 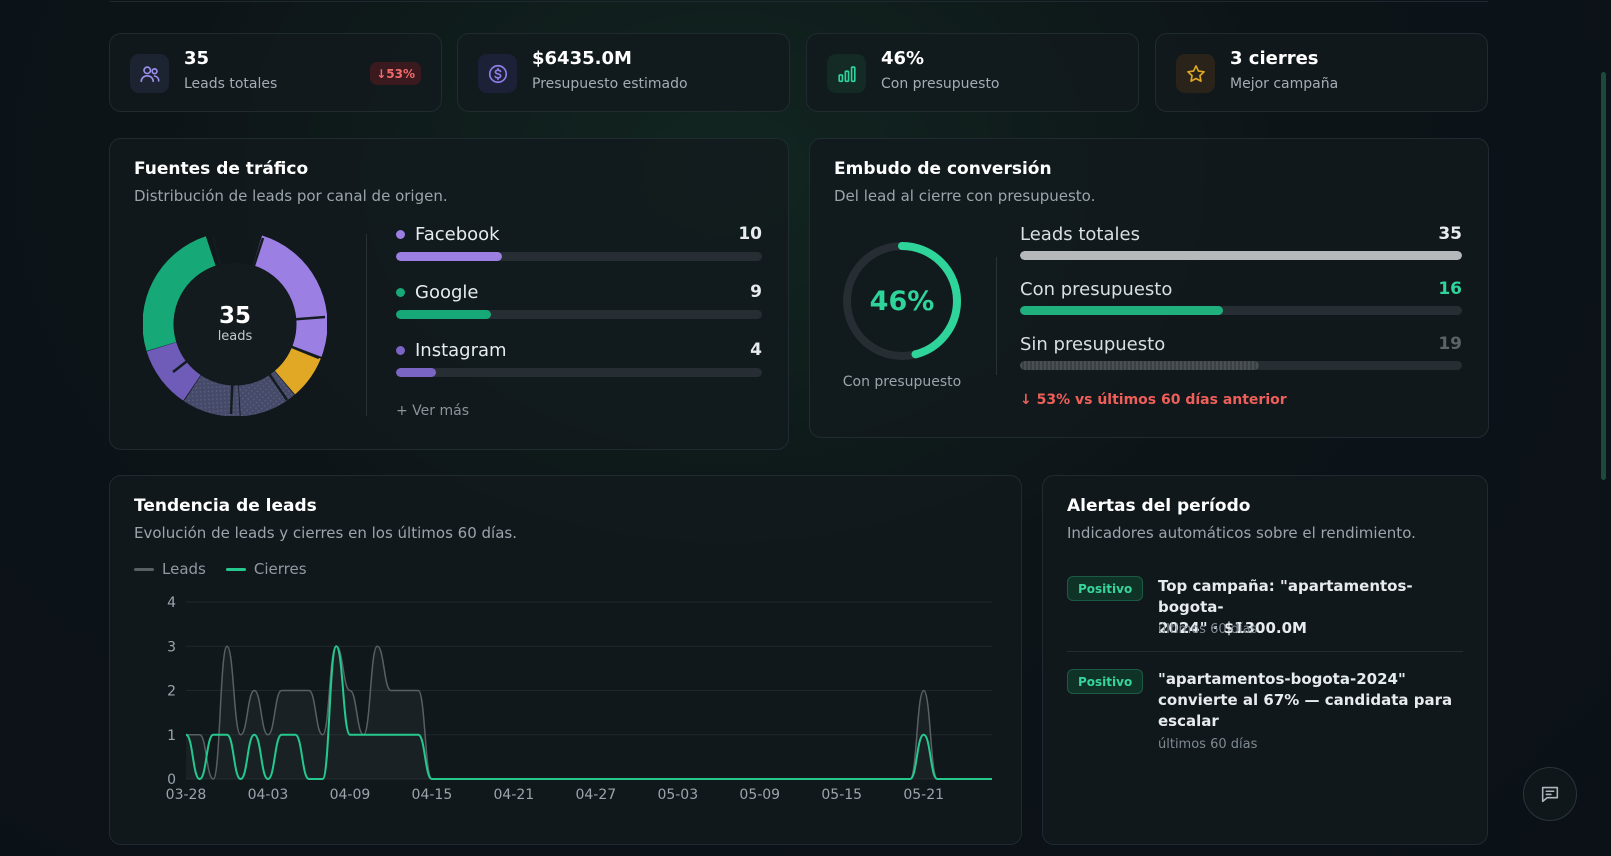 I want to click on legend-label: Cierres, so click(x=280, y=569).